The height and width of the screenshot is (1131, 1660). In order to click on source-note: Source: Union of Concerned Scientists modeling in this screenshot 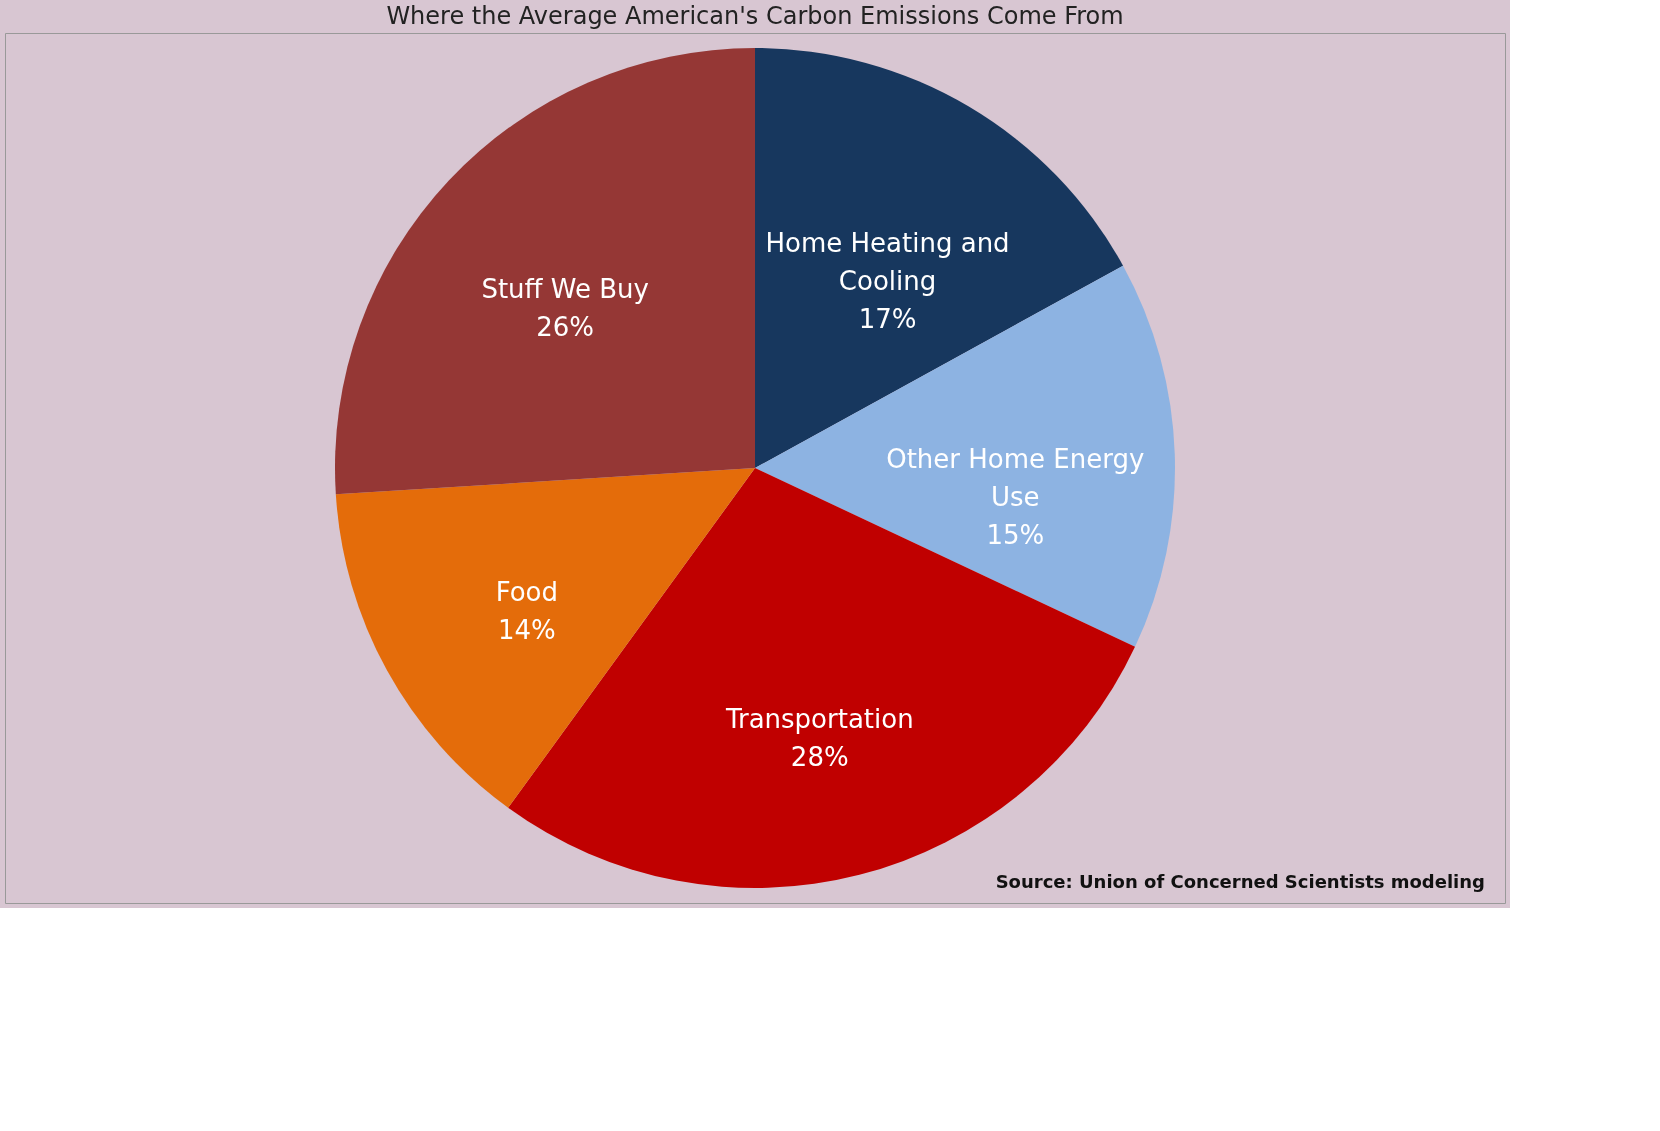, I will do `click(1240, 881)`.